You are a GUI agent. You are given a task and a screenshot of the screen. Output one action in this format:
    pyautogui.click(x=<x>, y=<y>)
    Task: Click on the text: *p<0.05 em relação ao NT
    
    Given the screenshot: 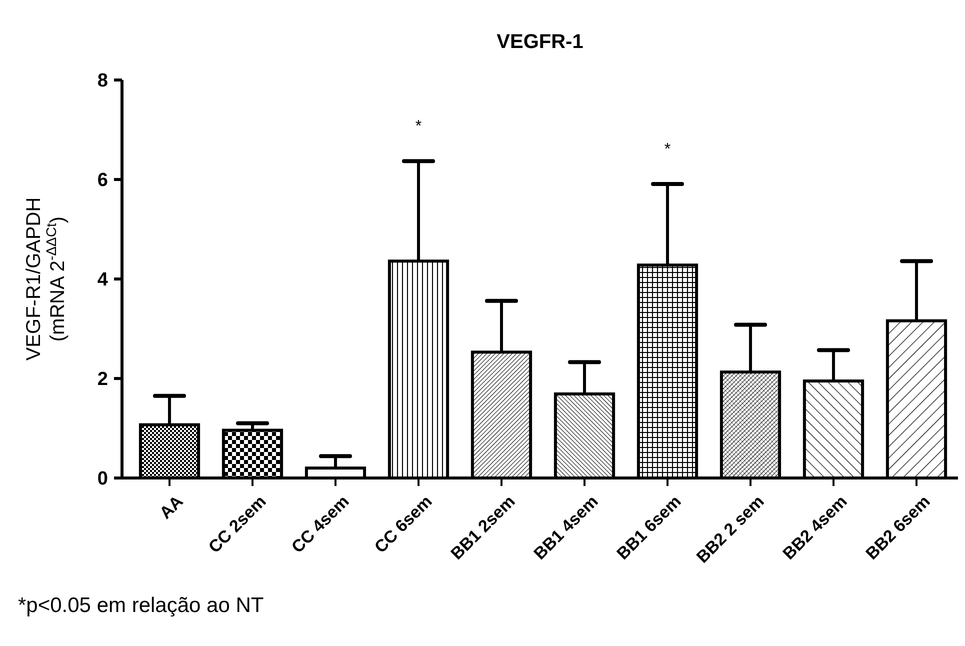 What is the action you would take?
    pyautogui.click(x=141, y=605)
    